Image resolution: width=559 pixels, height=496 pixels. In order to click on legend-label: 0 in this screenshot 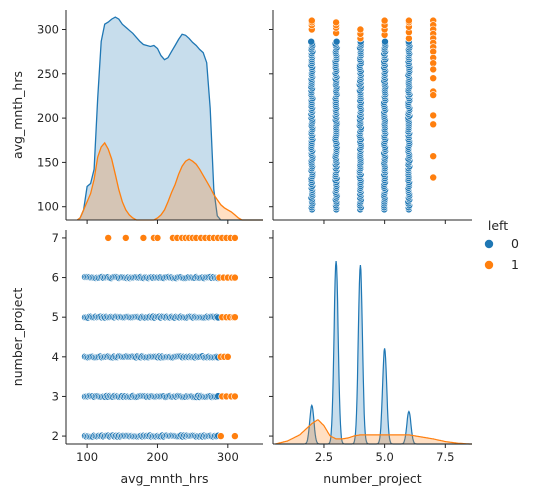, I will do `click(515, 243)`.